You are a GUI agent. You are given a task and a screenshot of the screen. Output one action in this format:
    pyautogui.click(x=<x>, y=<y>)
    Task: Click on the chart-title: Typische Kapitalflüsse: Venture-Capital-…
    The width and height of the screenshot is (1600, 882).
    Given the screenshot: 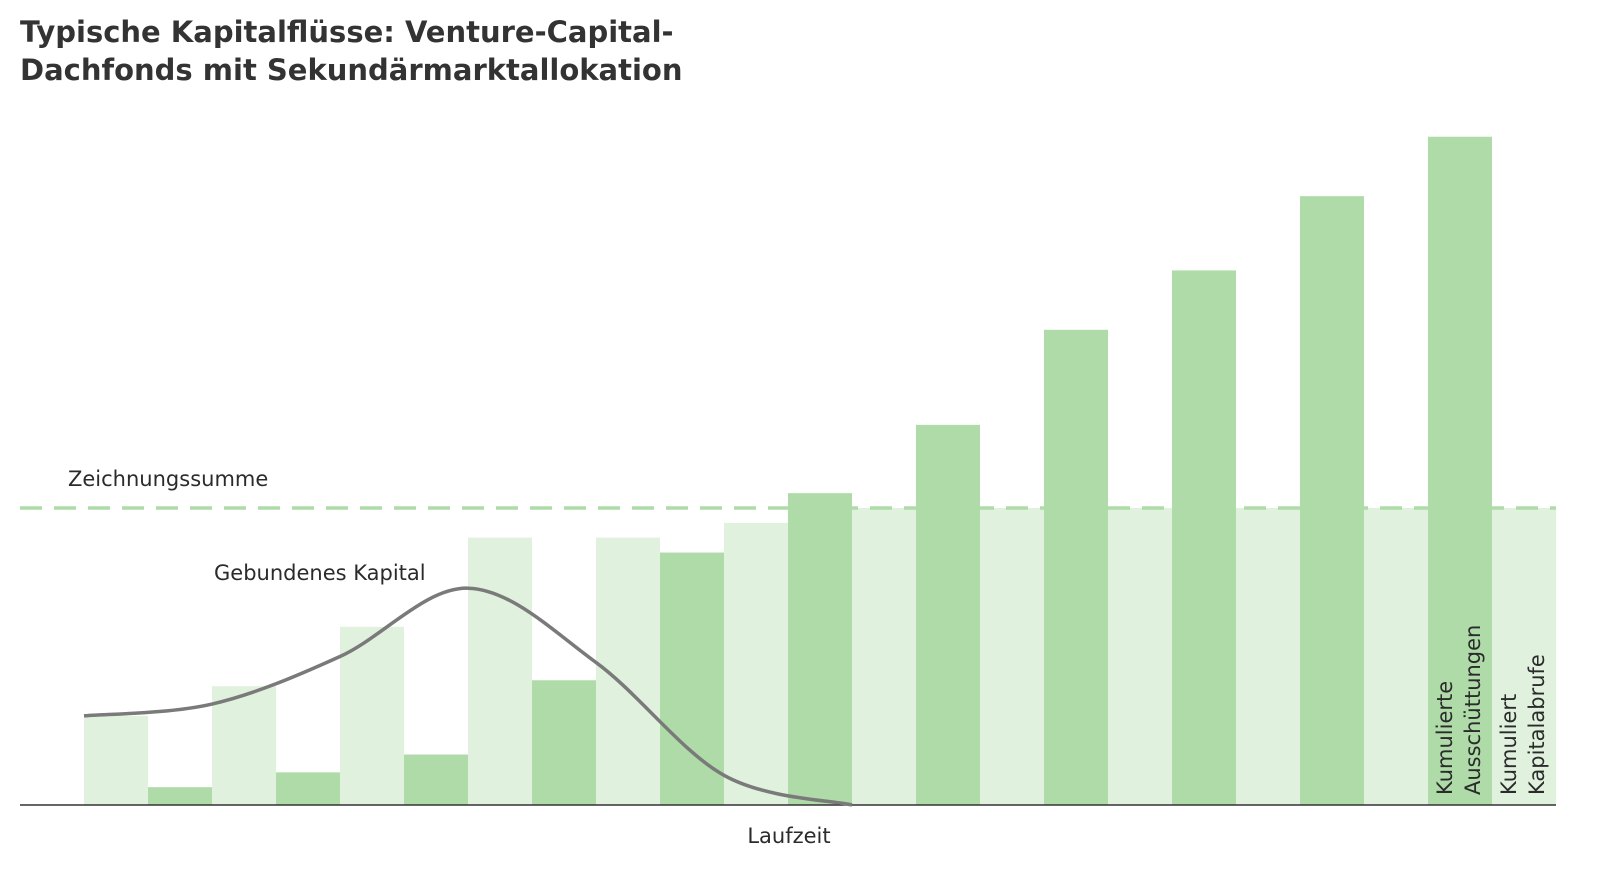 What is the action you would take?
    pyautogui.click(x=351, y=51)
    